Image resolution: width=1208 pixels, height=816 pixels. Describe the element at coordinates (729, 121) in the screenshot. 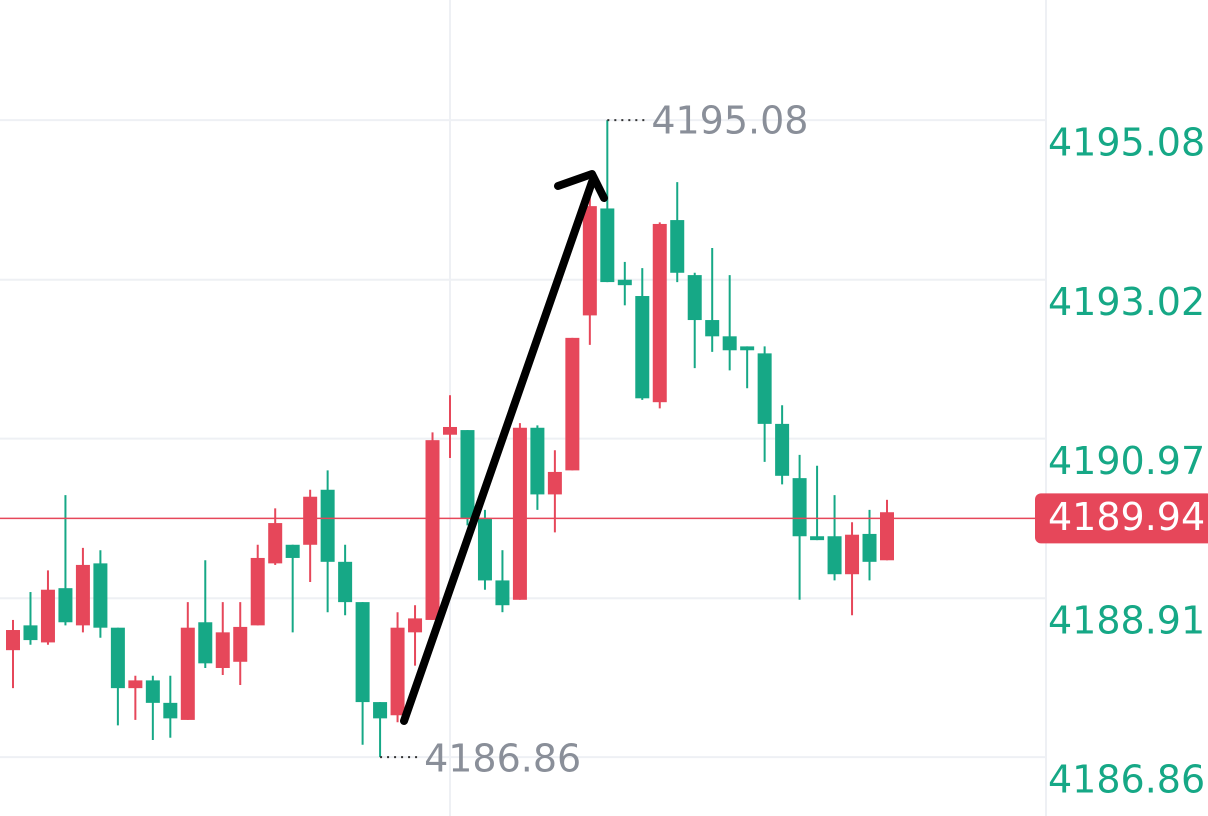

I see `high-marker-label: 4195.08` at that location.